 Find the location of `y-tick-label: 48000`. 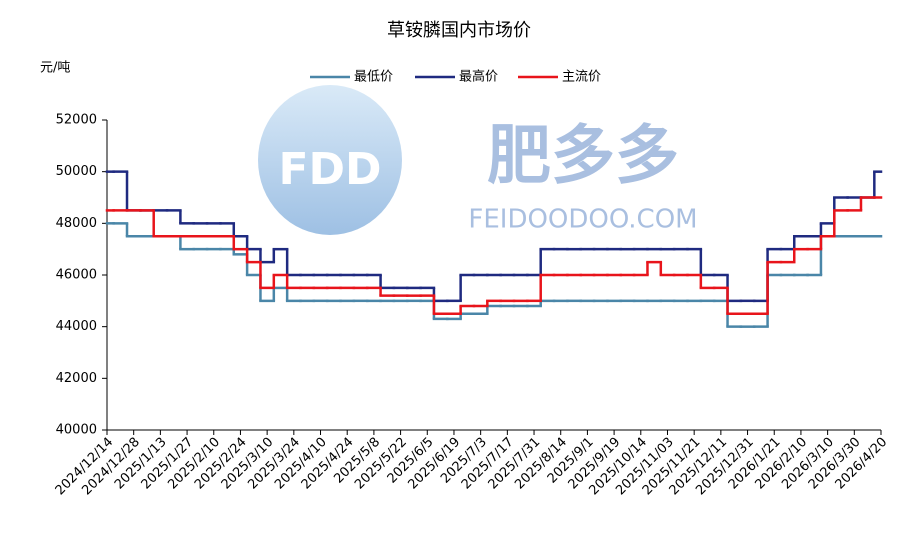

y-tick-label: 48000 is located at coordinates (76, 223).